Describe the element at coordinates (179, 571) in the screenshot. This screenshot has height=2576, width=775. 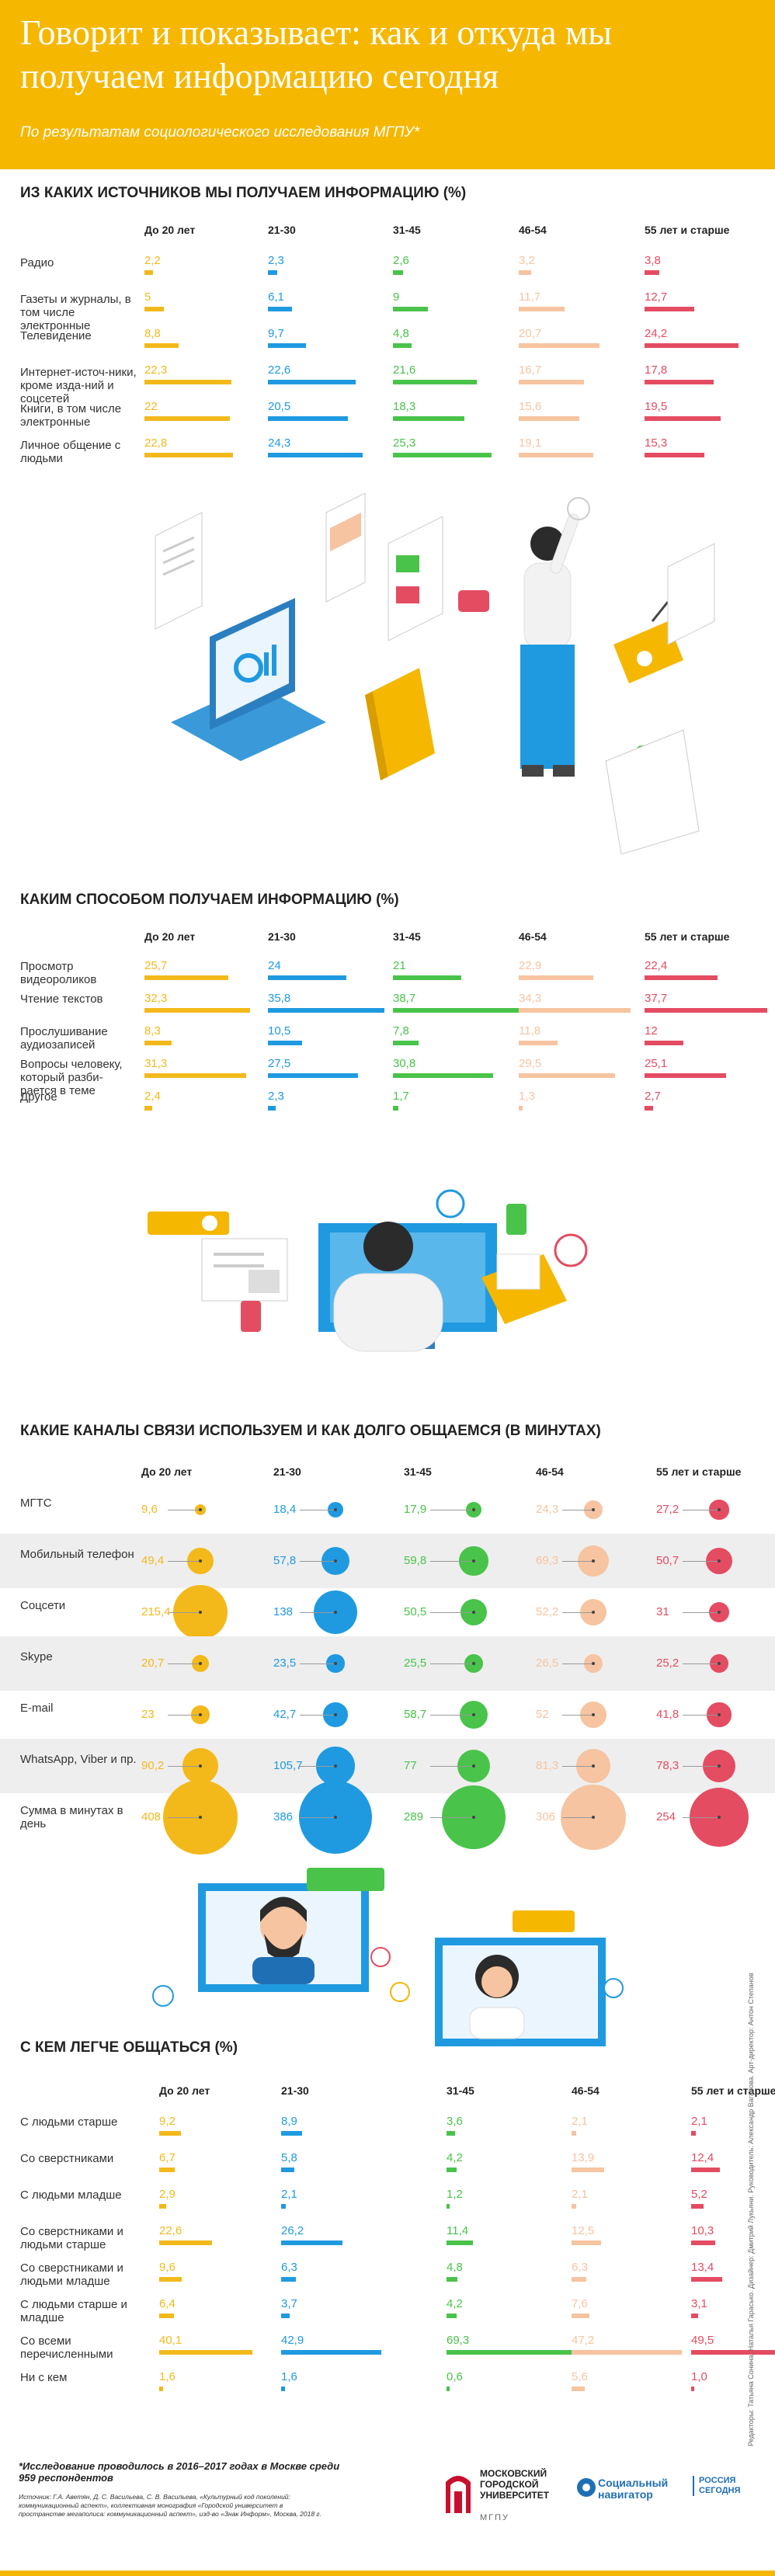
I see `document-icon` at that location.